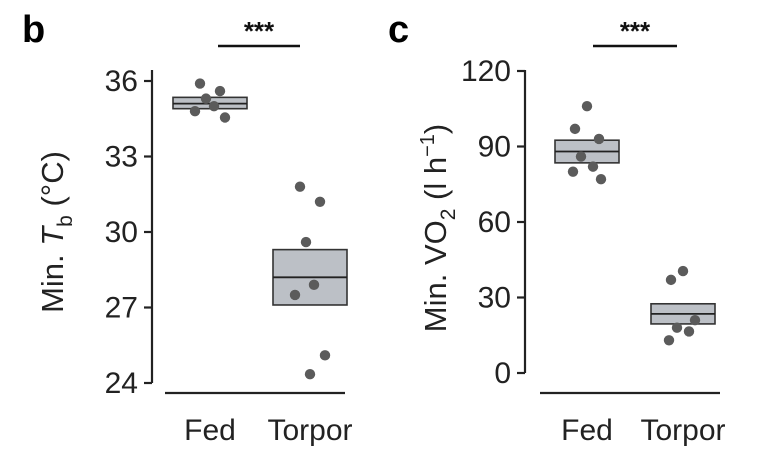  Describe the element at coordinates (502, 373) in the screenshot. I see `y-tick-label: 0` at that location.